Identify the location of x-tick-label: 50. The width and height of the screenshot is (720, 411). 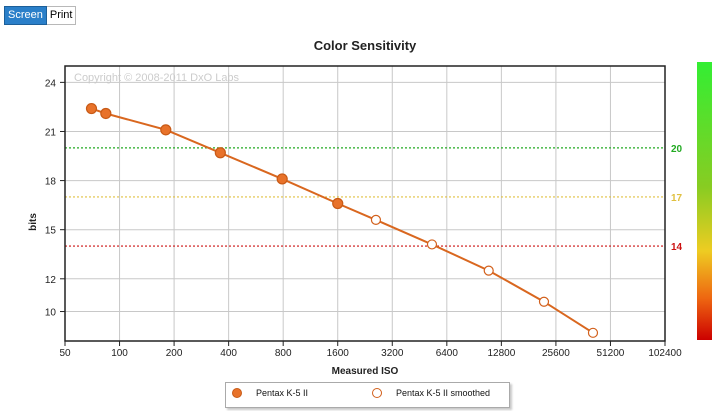
(65, 353).